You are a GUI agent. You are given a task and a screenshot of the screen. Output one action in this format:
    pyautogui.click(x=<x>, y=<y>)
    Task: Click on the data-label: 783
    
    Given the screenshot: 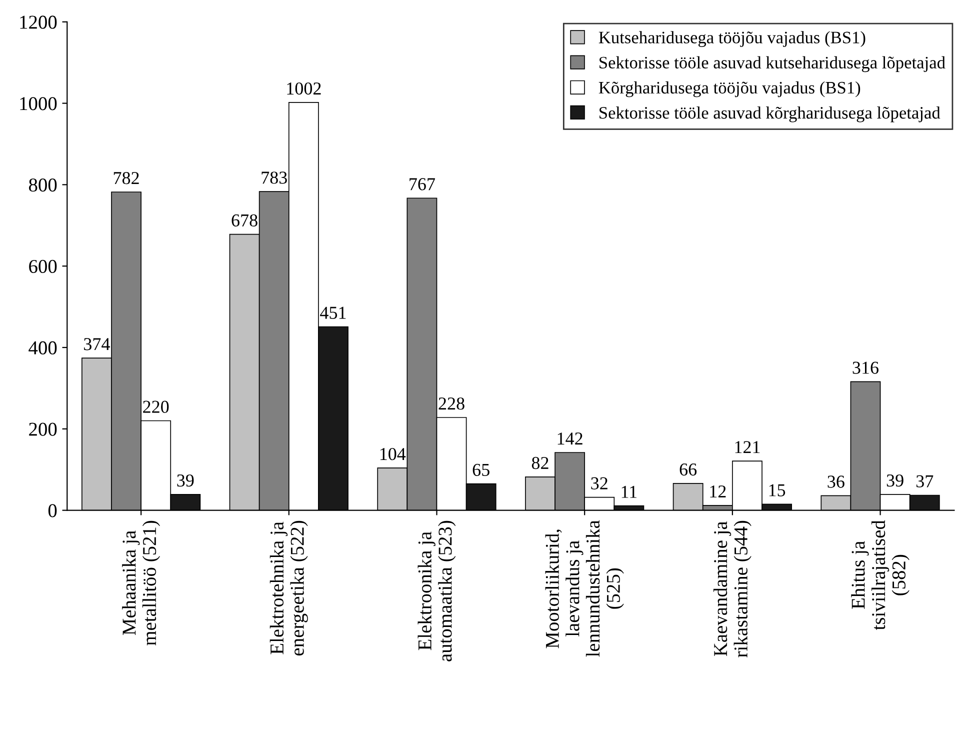 What is the action you would take?
    pyautogui.click(x=274, y=178)
    